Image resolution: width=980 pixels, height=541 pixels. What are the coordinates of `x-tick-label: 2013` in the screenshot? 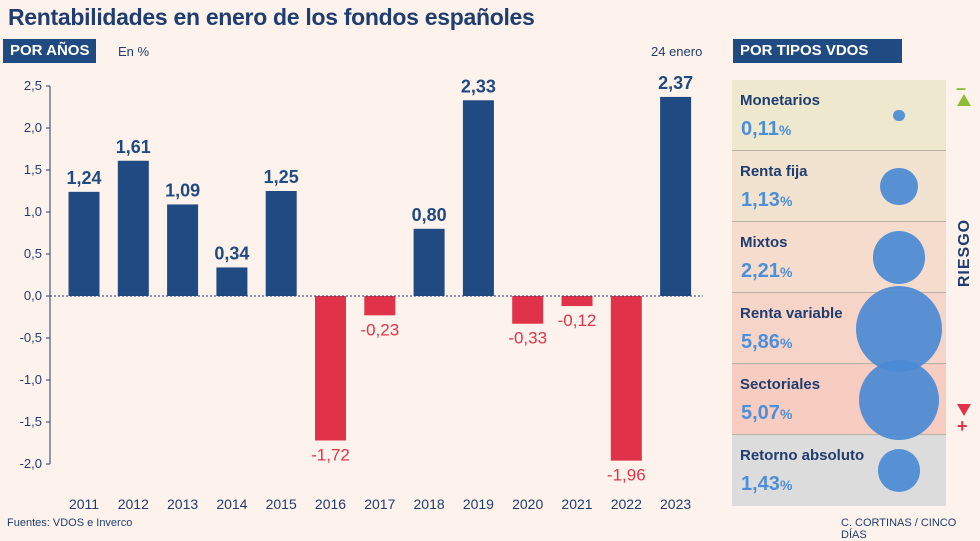 It's located at (182, 504).